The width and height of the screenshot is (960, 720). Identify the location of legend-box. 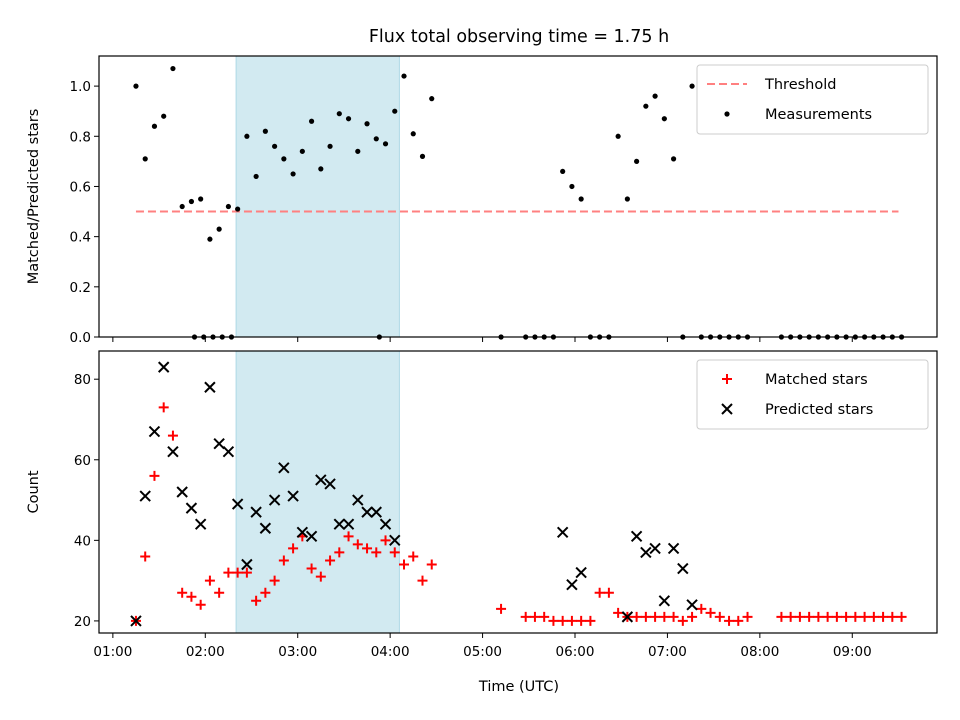
(812, 99).